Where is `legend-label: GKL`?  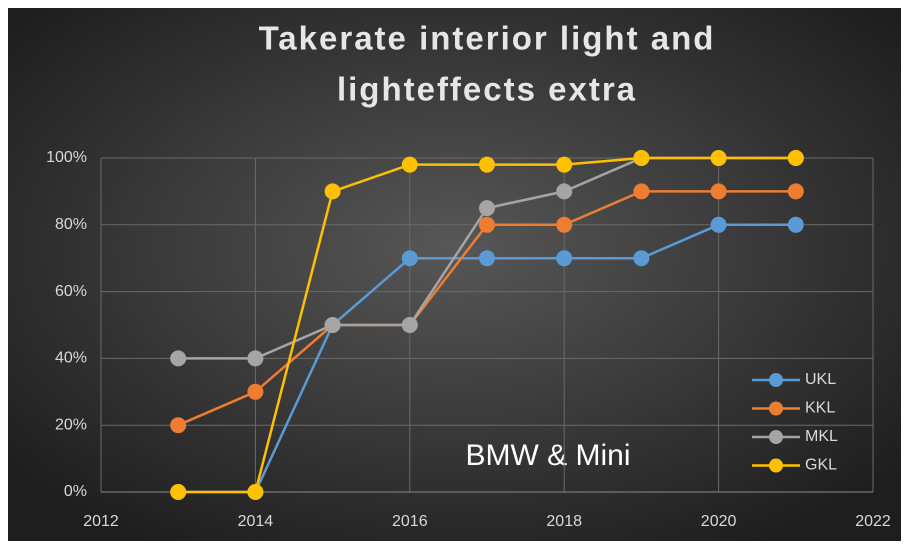
legend-label: GKL is located at coordinates (821, 465).